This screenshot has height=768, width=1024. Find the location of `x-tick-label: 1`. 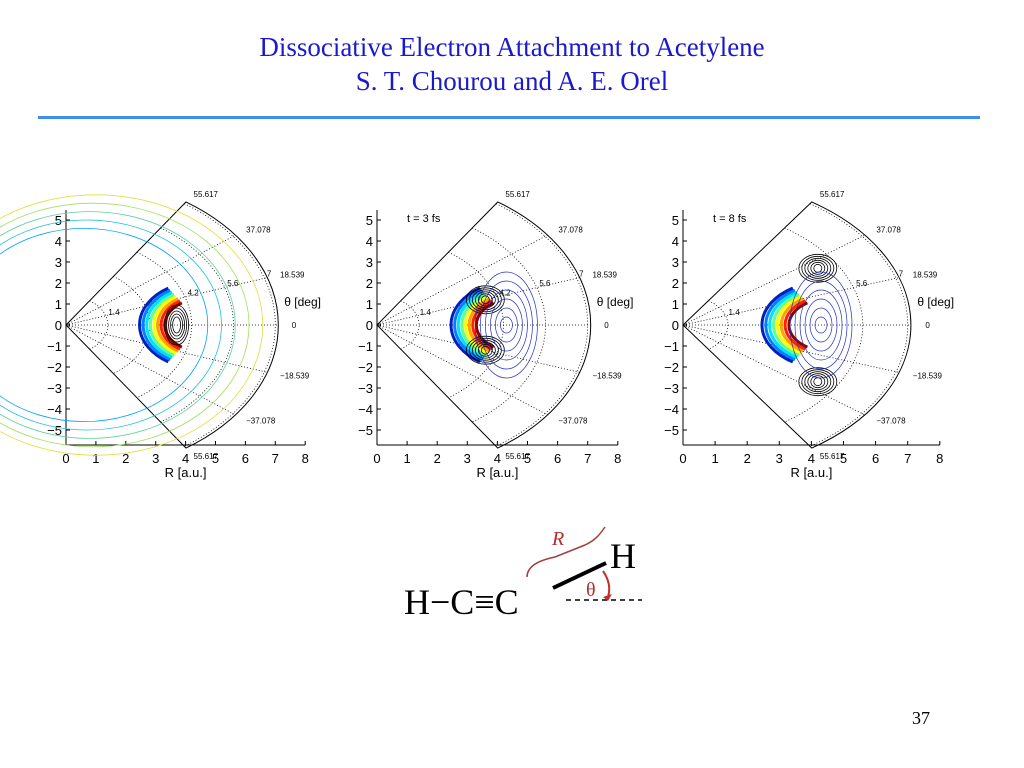

x-tick-label: 1 is located at coordinates (714, 458).